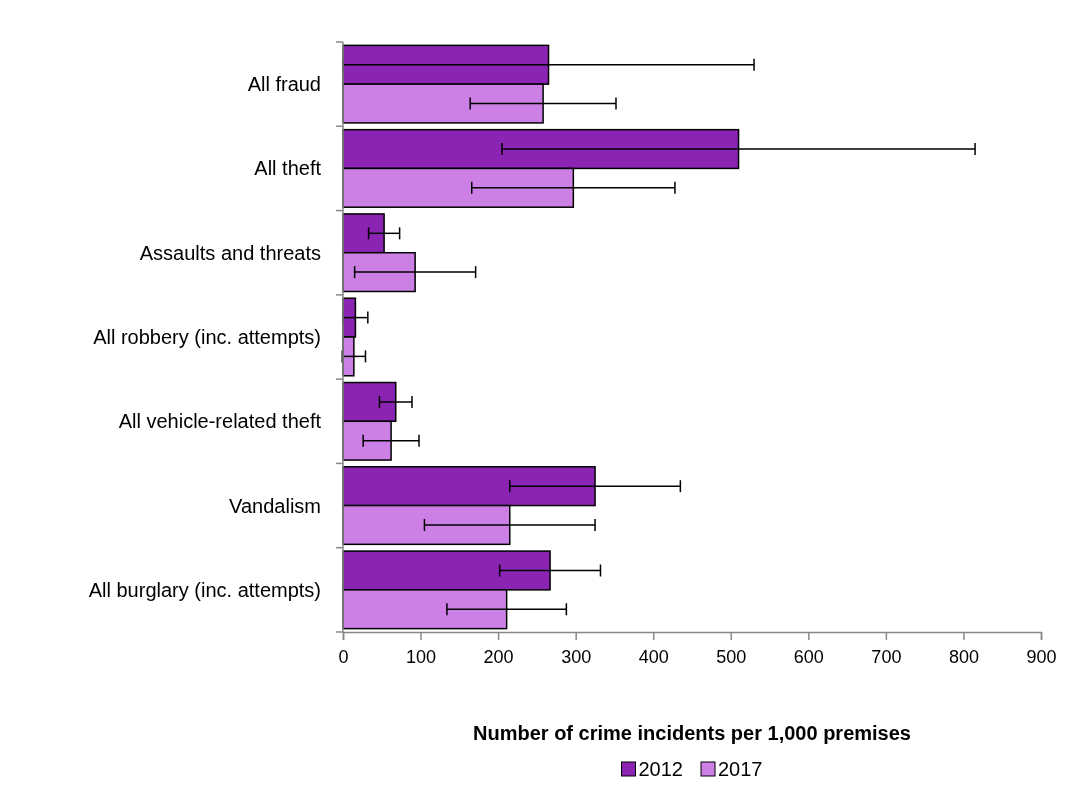 This screenshot has width=1067, height=787. I want to click on x-tick-label: 500, so click(731, 656).